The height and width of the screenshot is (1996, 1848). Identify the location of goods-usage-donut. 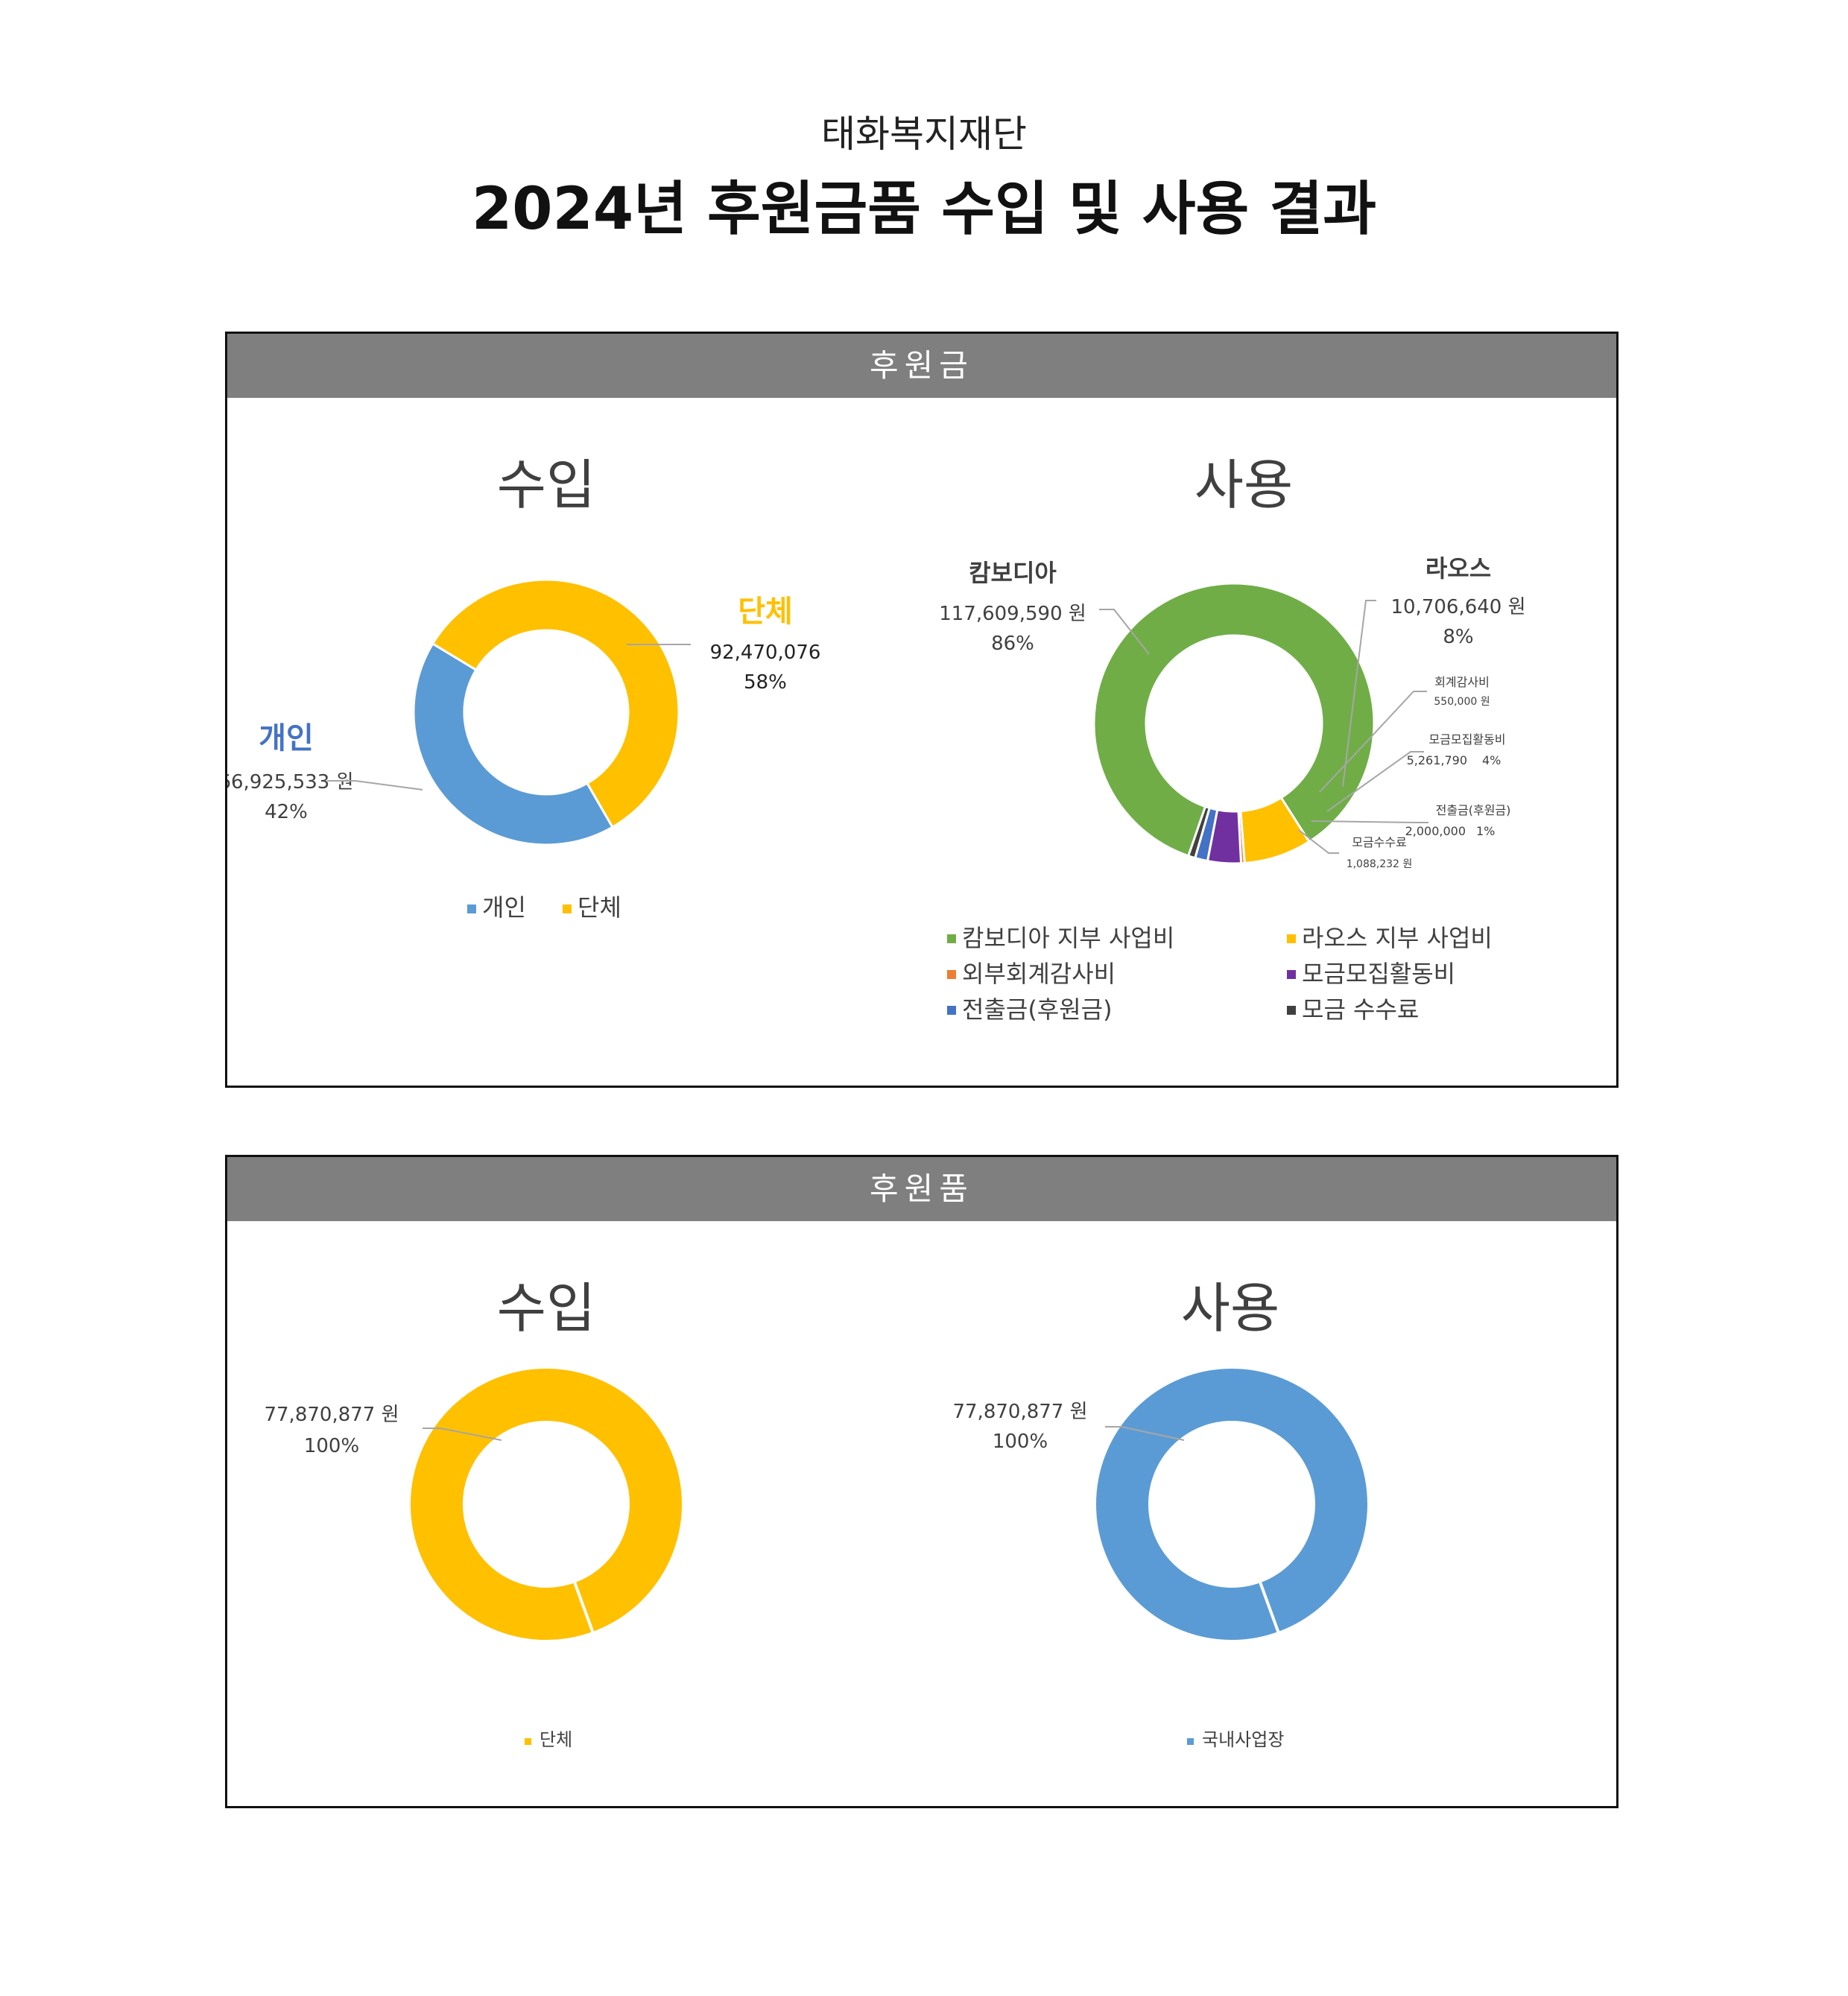
(1231, 1505).